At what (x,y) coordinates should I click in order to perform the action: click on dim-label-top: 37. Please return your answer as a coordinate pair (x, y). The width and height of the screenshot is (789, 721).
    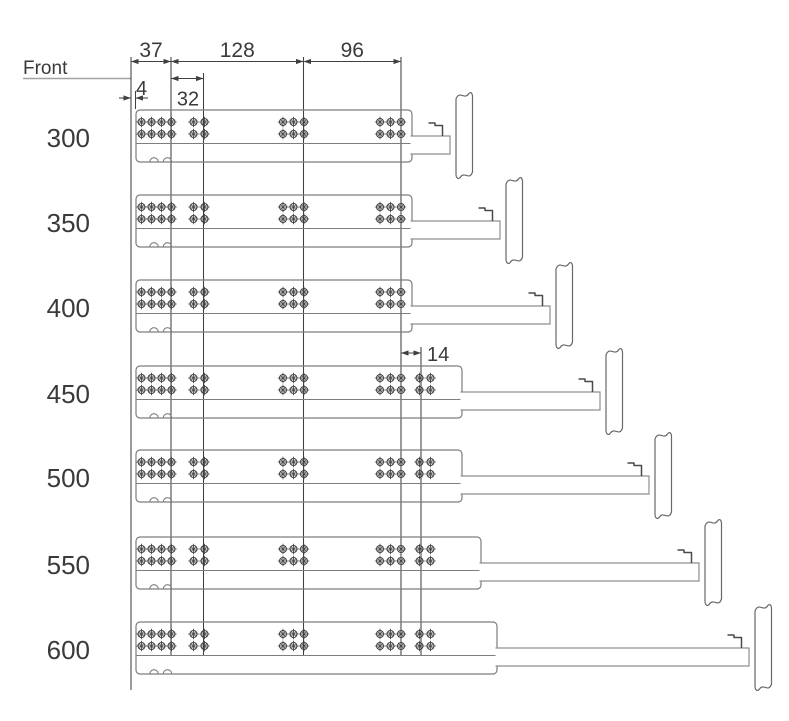
    Looking at the image, I should click on (150, 50).